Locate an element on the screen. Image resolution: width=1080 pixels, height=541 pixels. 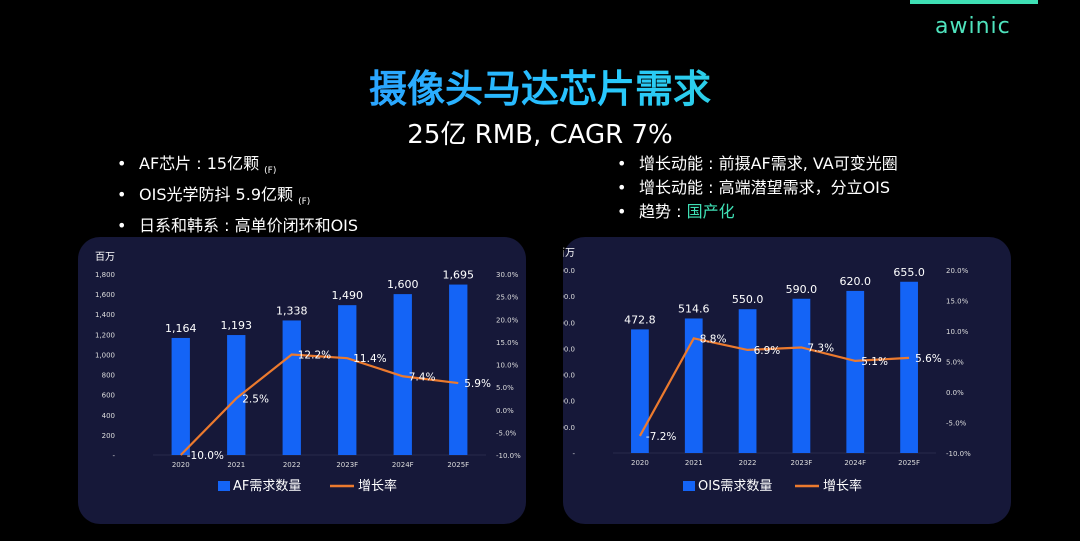
legend-bar-label: OIS需求数量 is located at coordinates (735, 486).